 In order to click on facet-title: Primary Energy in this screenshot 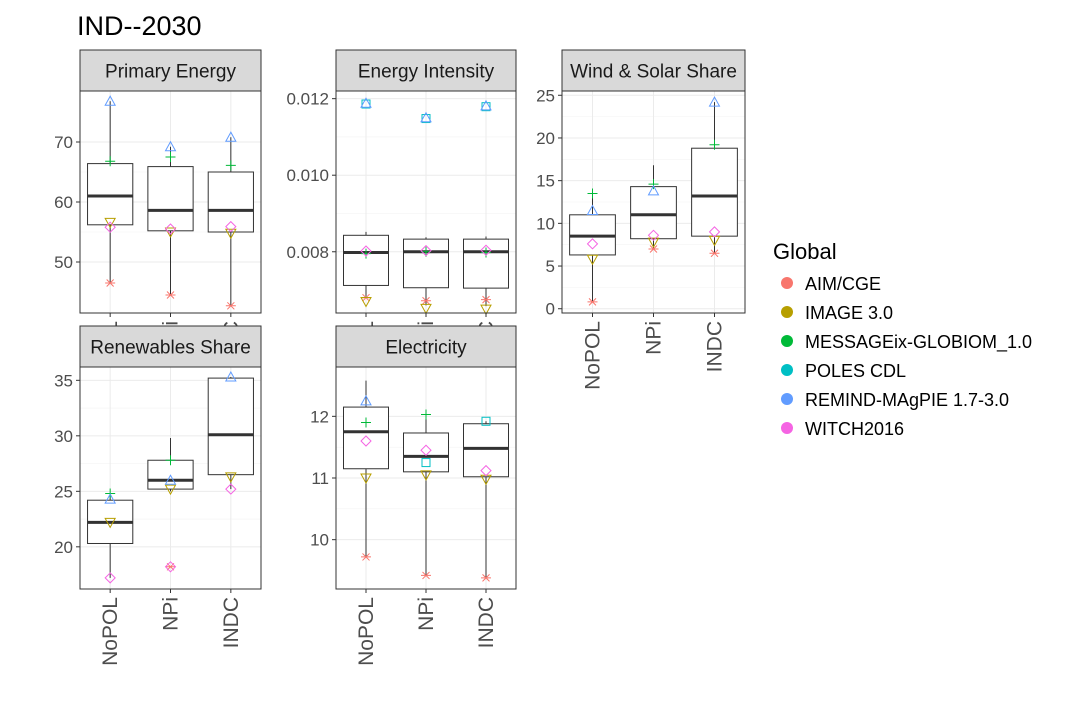, I will do `click(170, 72)`.